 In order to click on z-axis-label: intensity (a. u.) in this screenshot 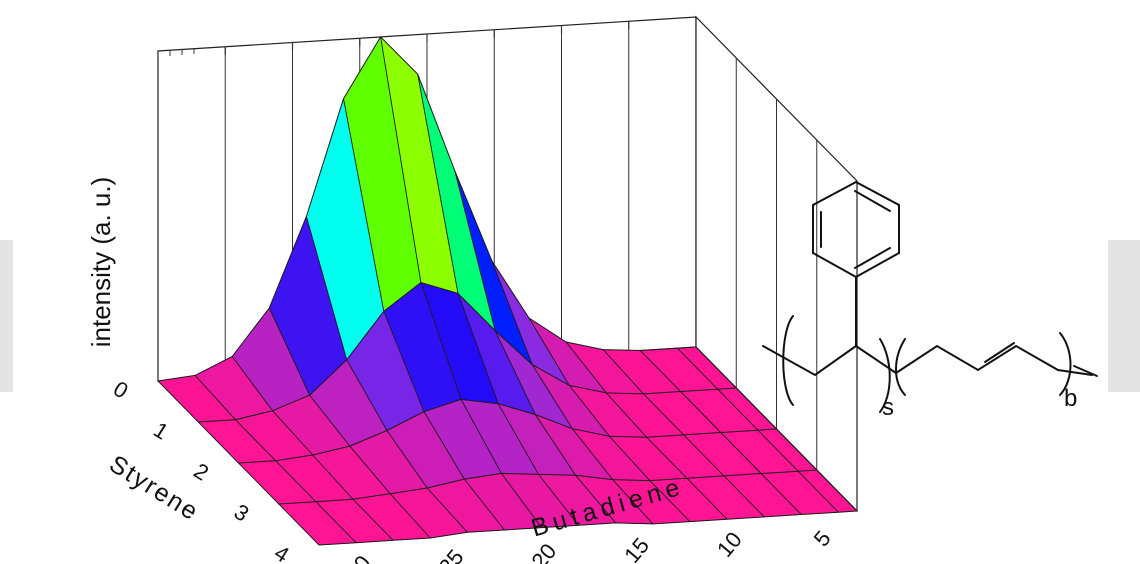, I will do `click(101, 262)`.